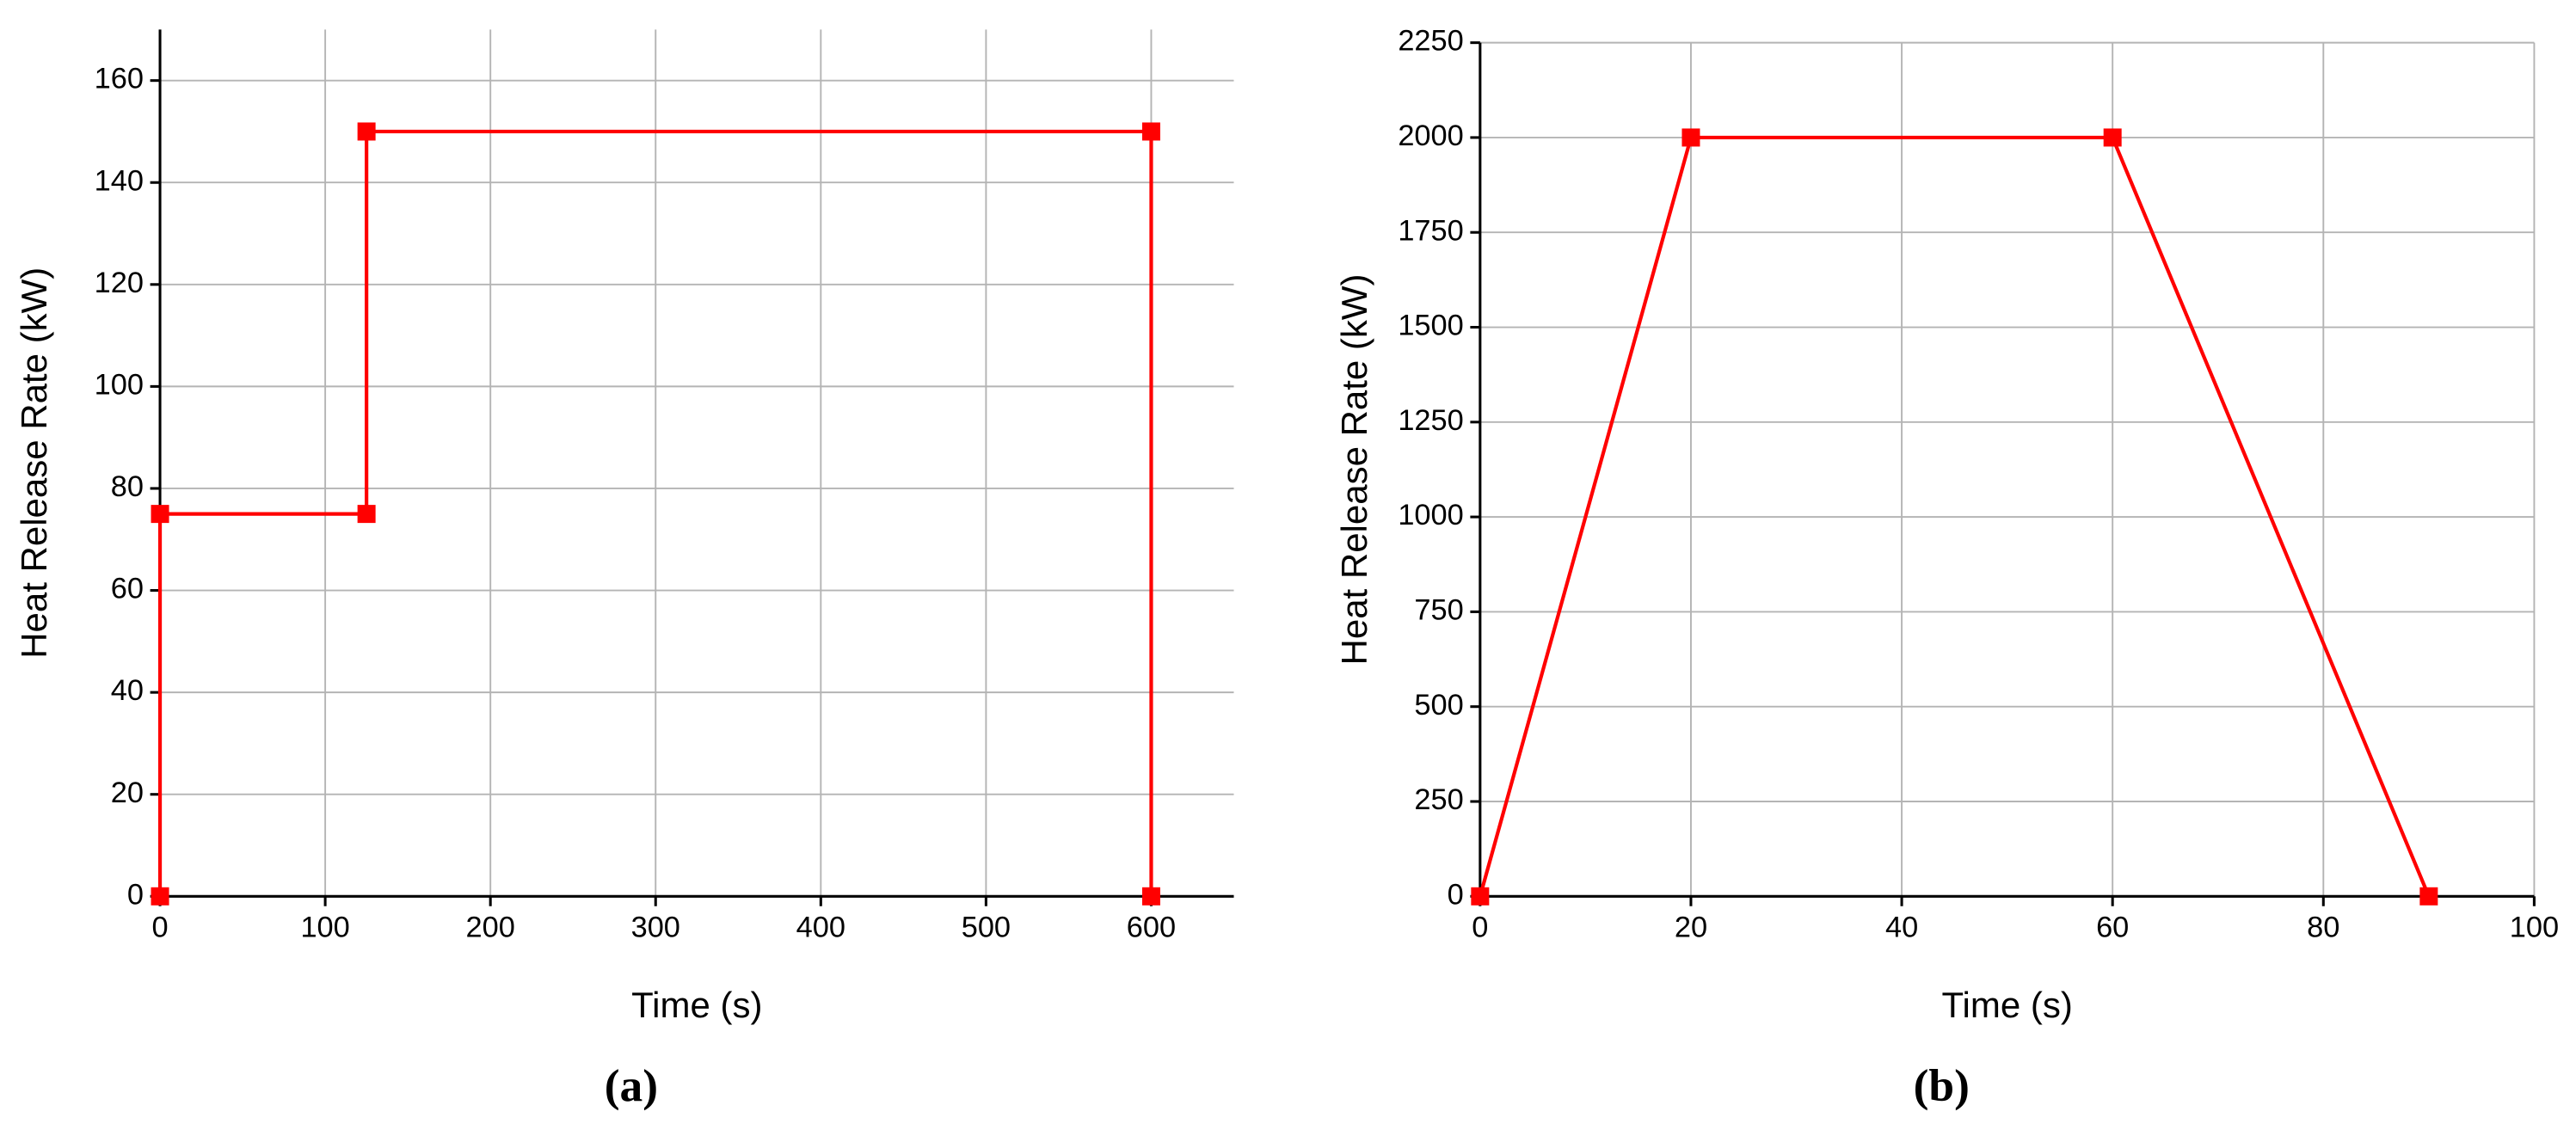 The height and width of the screenshot is (1136, 2576). What do you see at coordinates (1430, 326) in the screenshot?
I see `y-tick-label: 1500` at bounding box center [1430, 326].